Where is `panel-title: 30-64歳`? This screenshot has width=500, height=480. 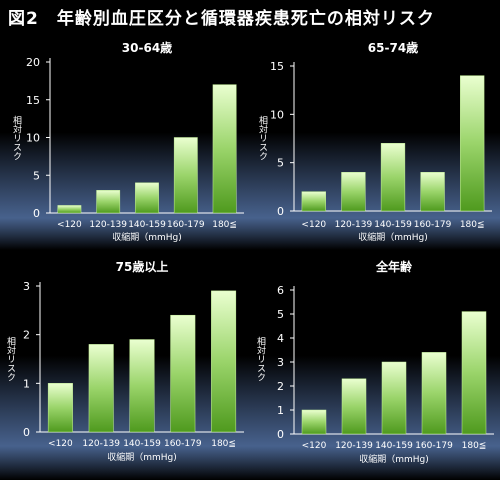
panel-title: 30-64歳 is located at coordinates (147, 47).